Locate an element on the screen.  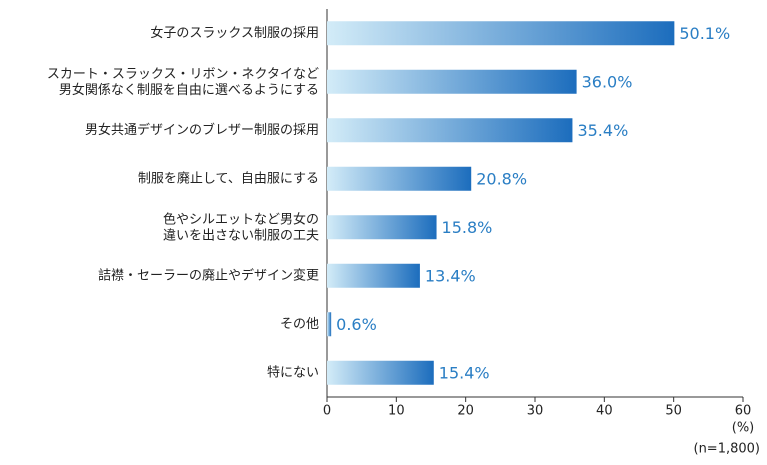
x-tick-label: 0 is located at coordinates (327, 411).